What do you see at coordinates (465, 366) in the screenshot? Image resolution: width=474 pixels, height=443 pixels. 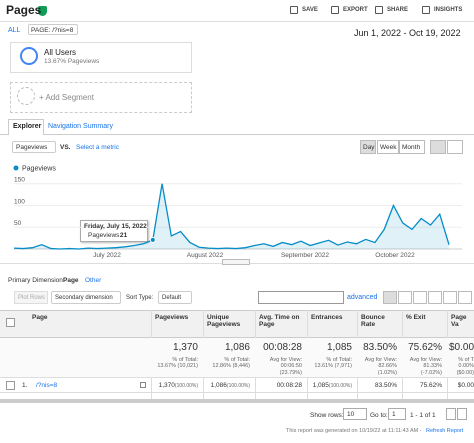 I see `total-detail: % of T 0.00% ($0.00)` at bounding box center [465, 366].